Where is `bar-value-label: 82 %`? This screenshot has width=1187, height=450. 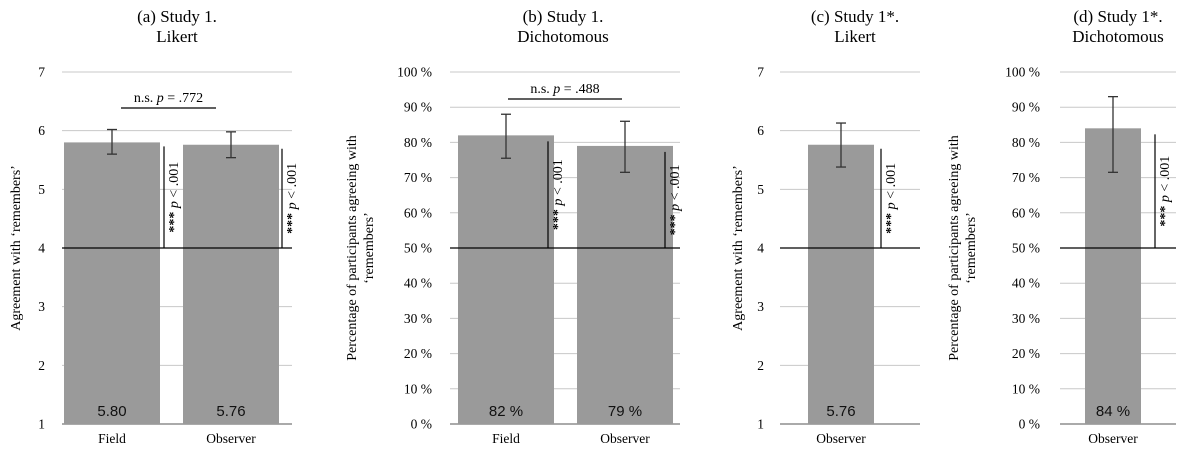 bar-value-label: 82 % is located at coordinates (506, 411).